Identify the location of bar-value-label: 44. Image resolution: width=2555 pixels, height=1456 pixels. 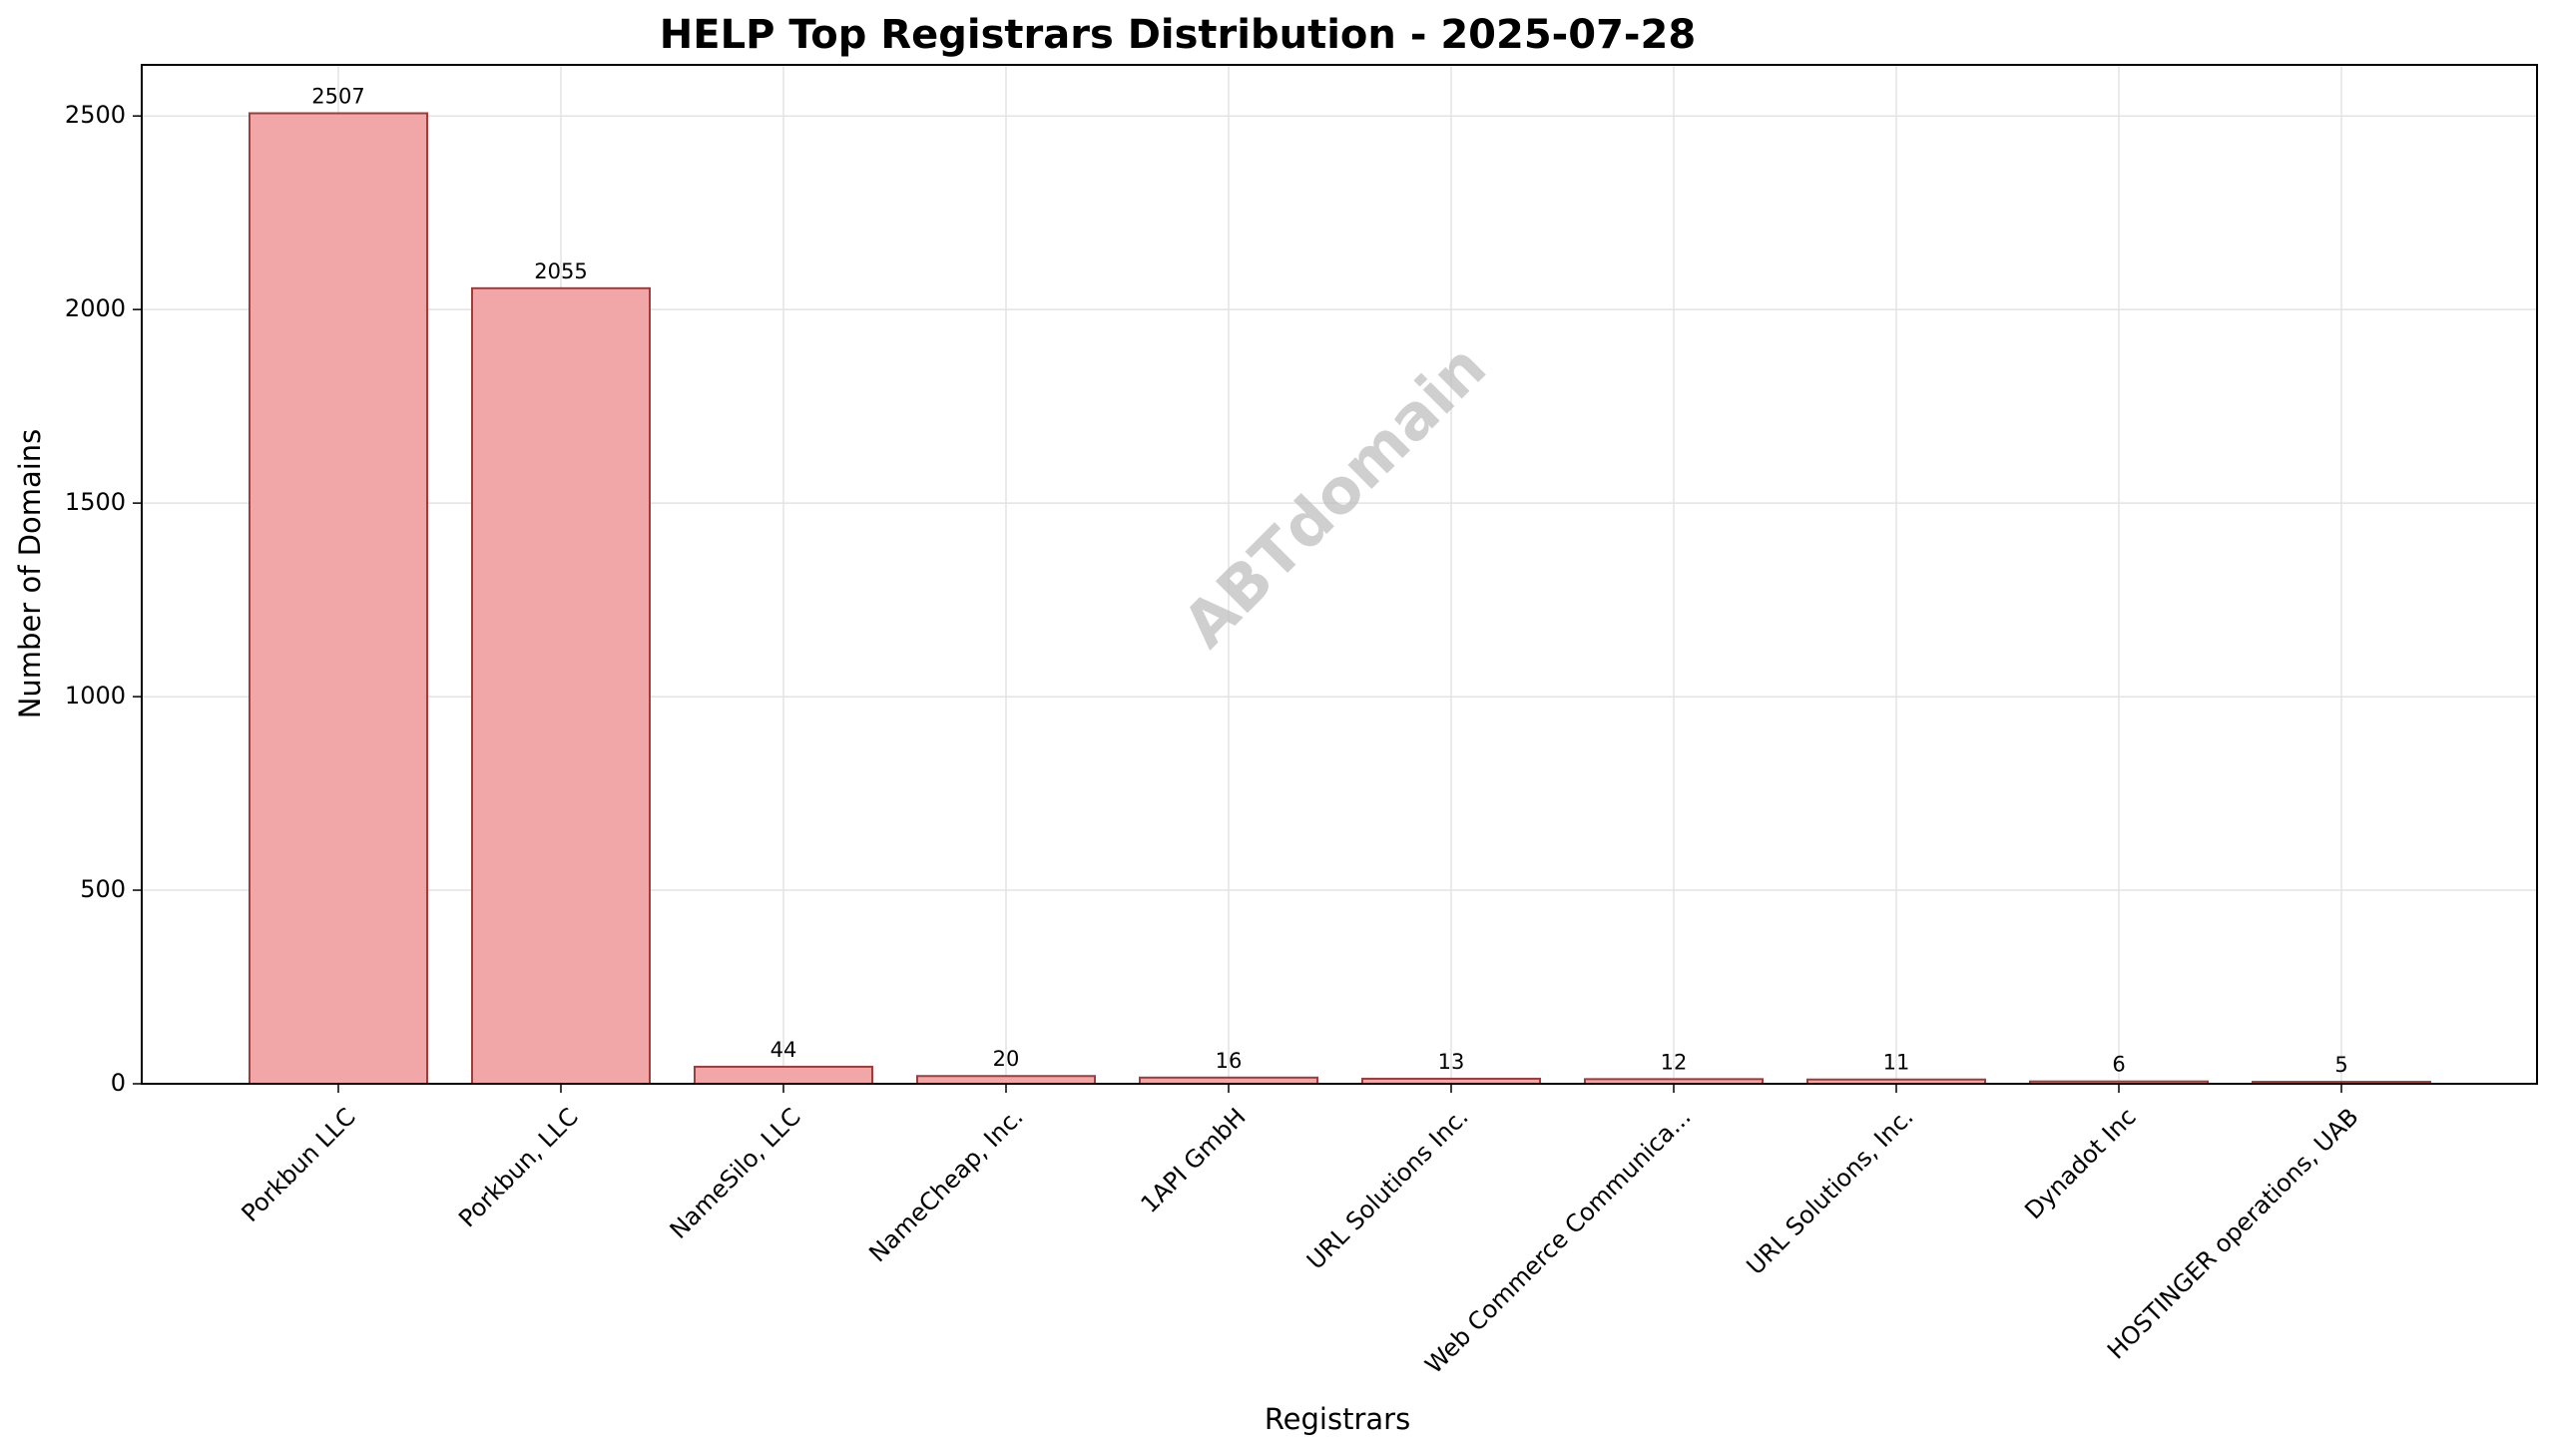
(783, 1050).